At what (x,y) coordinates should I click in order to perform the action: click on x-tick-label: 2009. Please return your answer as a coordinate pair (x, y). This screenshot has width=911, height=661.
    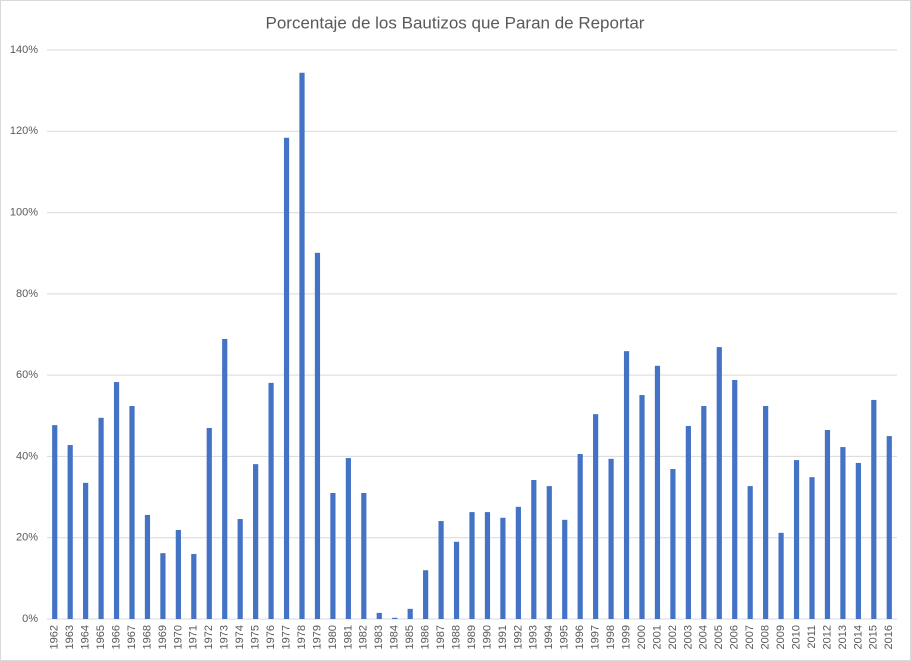
    Looking at the image, I should click on (781, 637).